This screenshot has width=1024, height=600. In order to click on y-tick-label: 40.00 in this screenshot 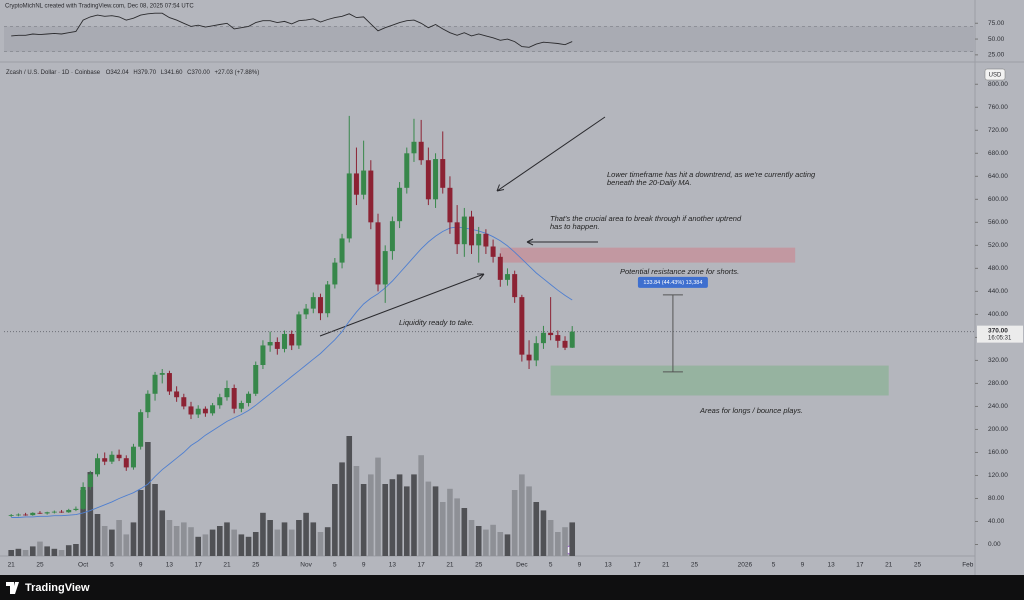, I will do `click(996, 521)`.